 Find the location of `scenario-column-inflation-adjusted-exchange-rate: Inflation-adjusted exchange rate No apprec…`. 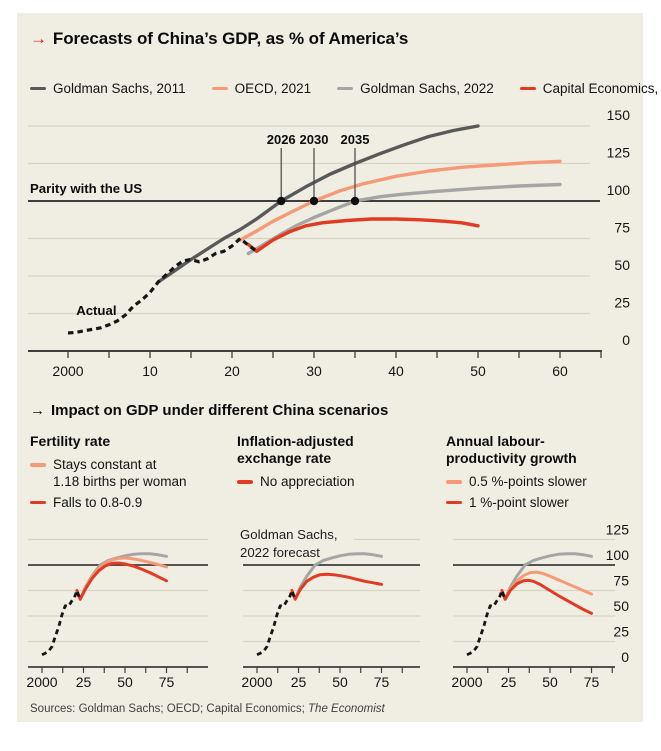

scenario-column-inflation-adjusted-exchange-rate: Inflation-adjusted exchange rate No apprec… is located at coordinates (339, 464).